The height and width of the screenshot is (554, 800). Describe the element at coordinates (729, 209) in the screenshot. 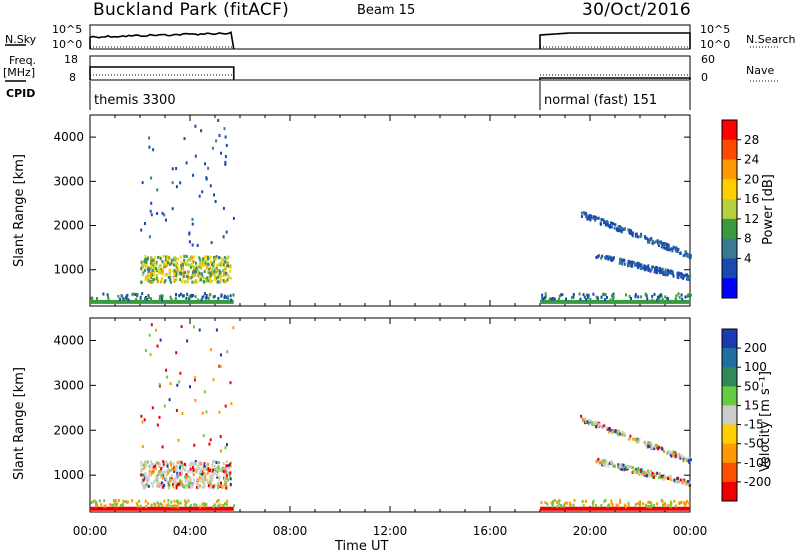

I see `power-colorbar-frame` at that location.